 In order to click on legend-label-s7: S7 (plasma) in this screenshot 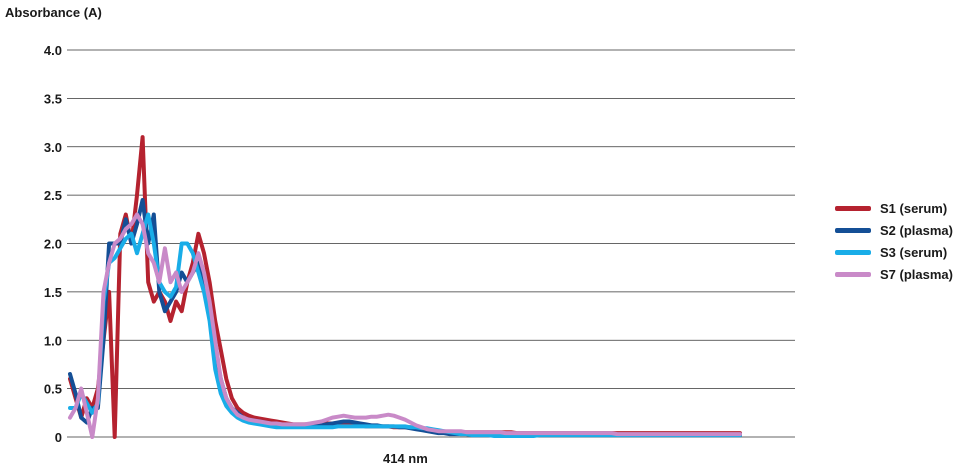, I will do `click(916, 274)`.